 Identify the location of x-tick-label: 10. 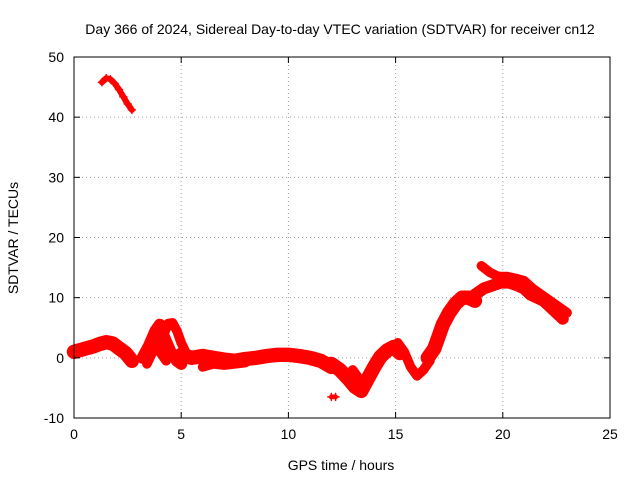
(289, 434).